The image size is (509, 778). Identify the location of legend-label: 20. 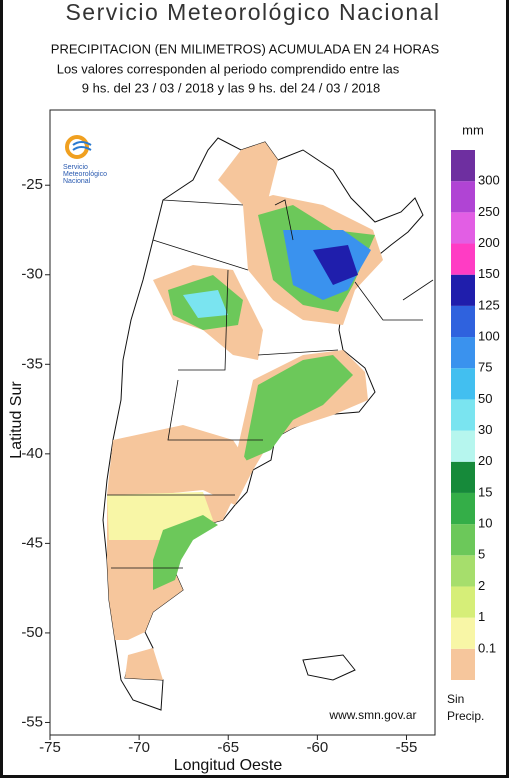
(485, 460).